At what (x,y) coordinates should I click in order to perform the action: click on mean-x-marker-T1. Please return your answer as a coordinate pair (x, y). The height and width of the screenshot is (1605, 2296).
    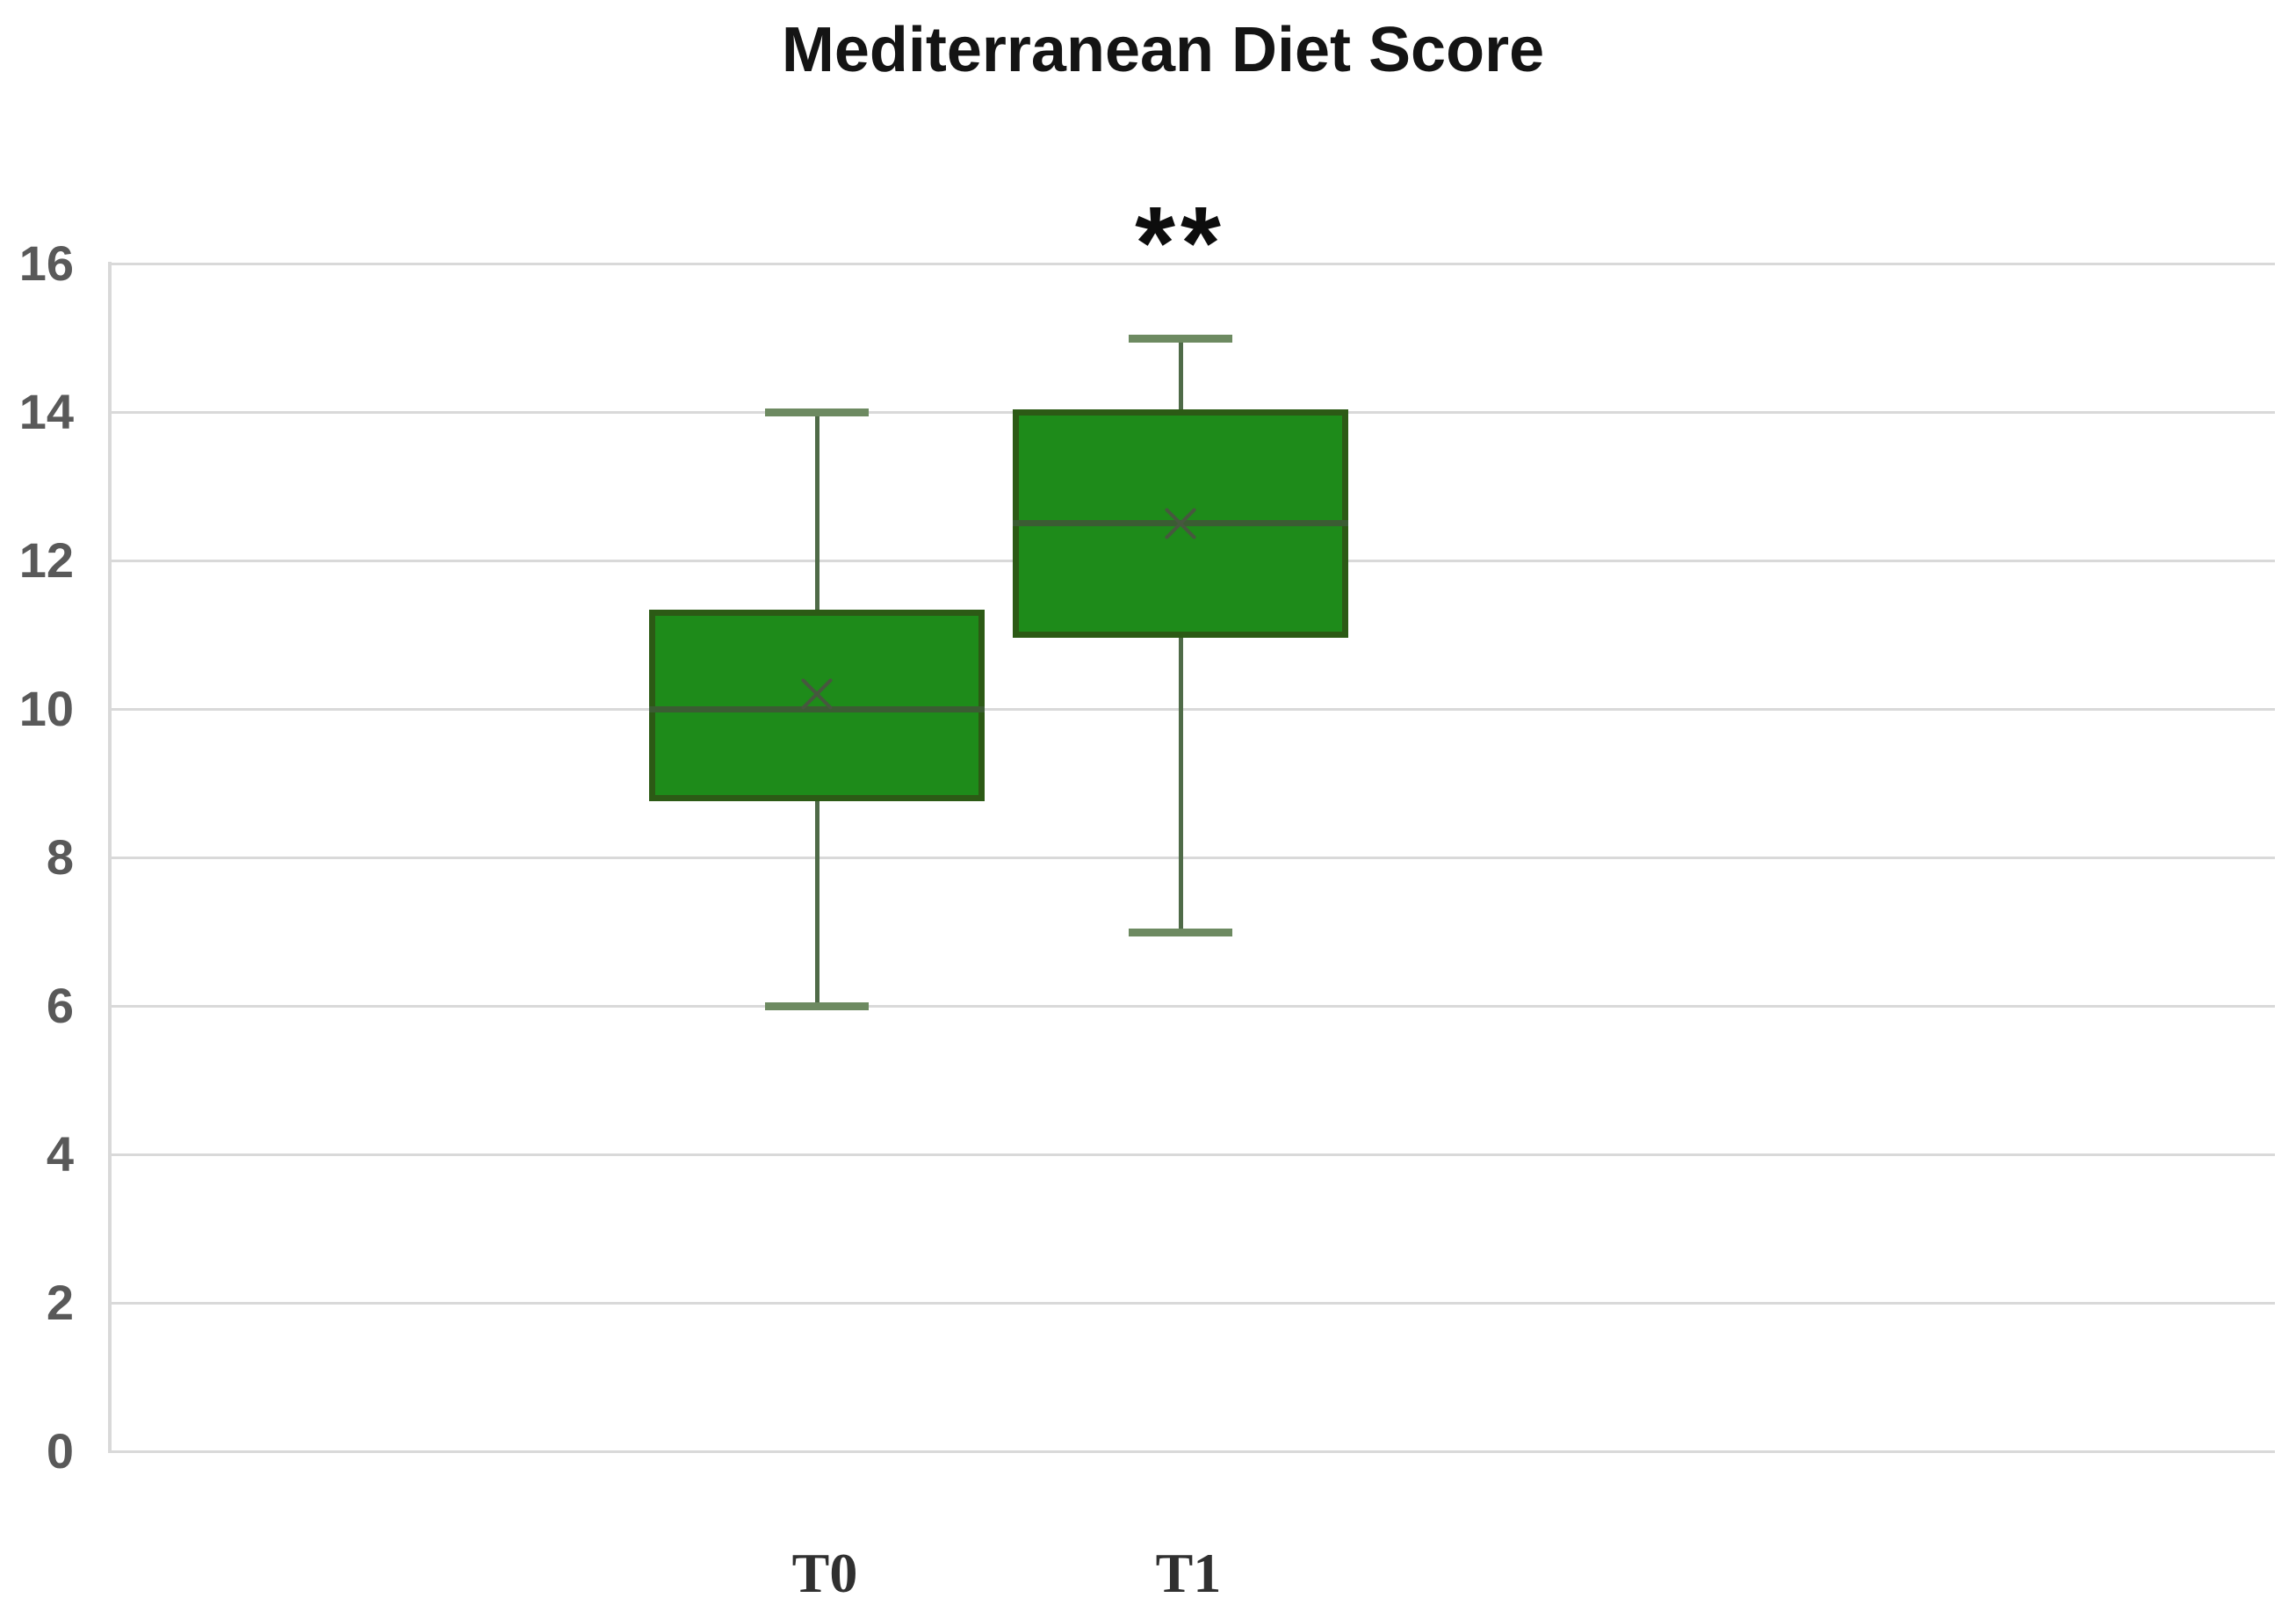
    Looking at the image, I should click on (1180, 524).